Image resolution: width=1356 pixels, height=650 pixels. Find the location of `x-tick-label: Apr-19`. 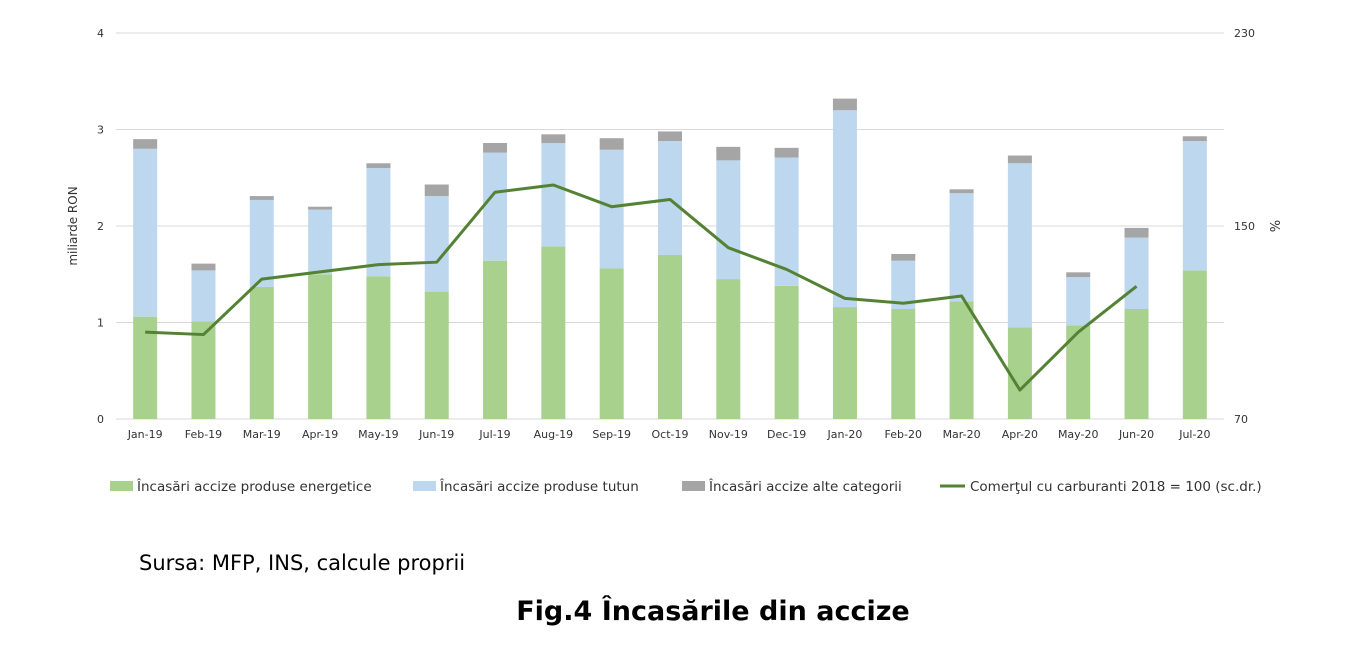

x-tick-label: Apr-19 is located at coordinates (320, 434).